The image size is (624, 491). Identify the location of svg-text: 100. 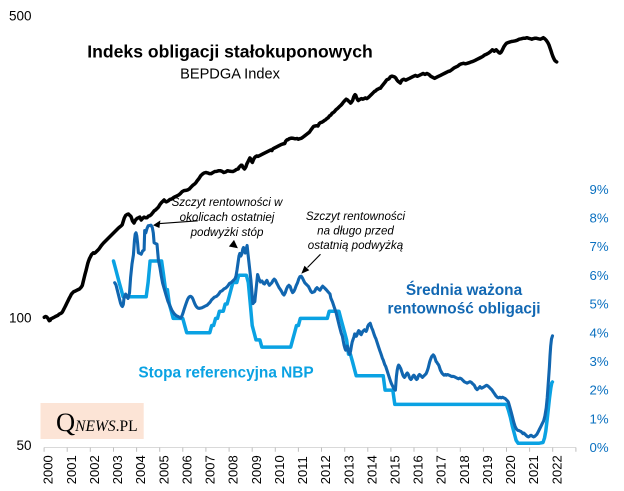
(20, 318).